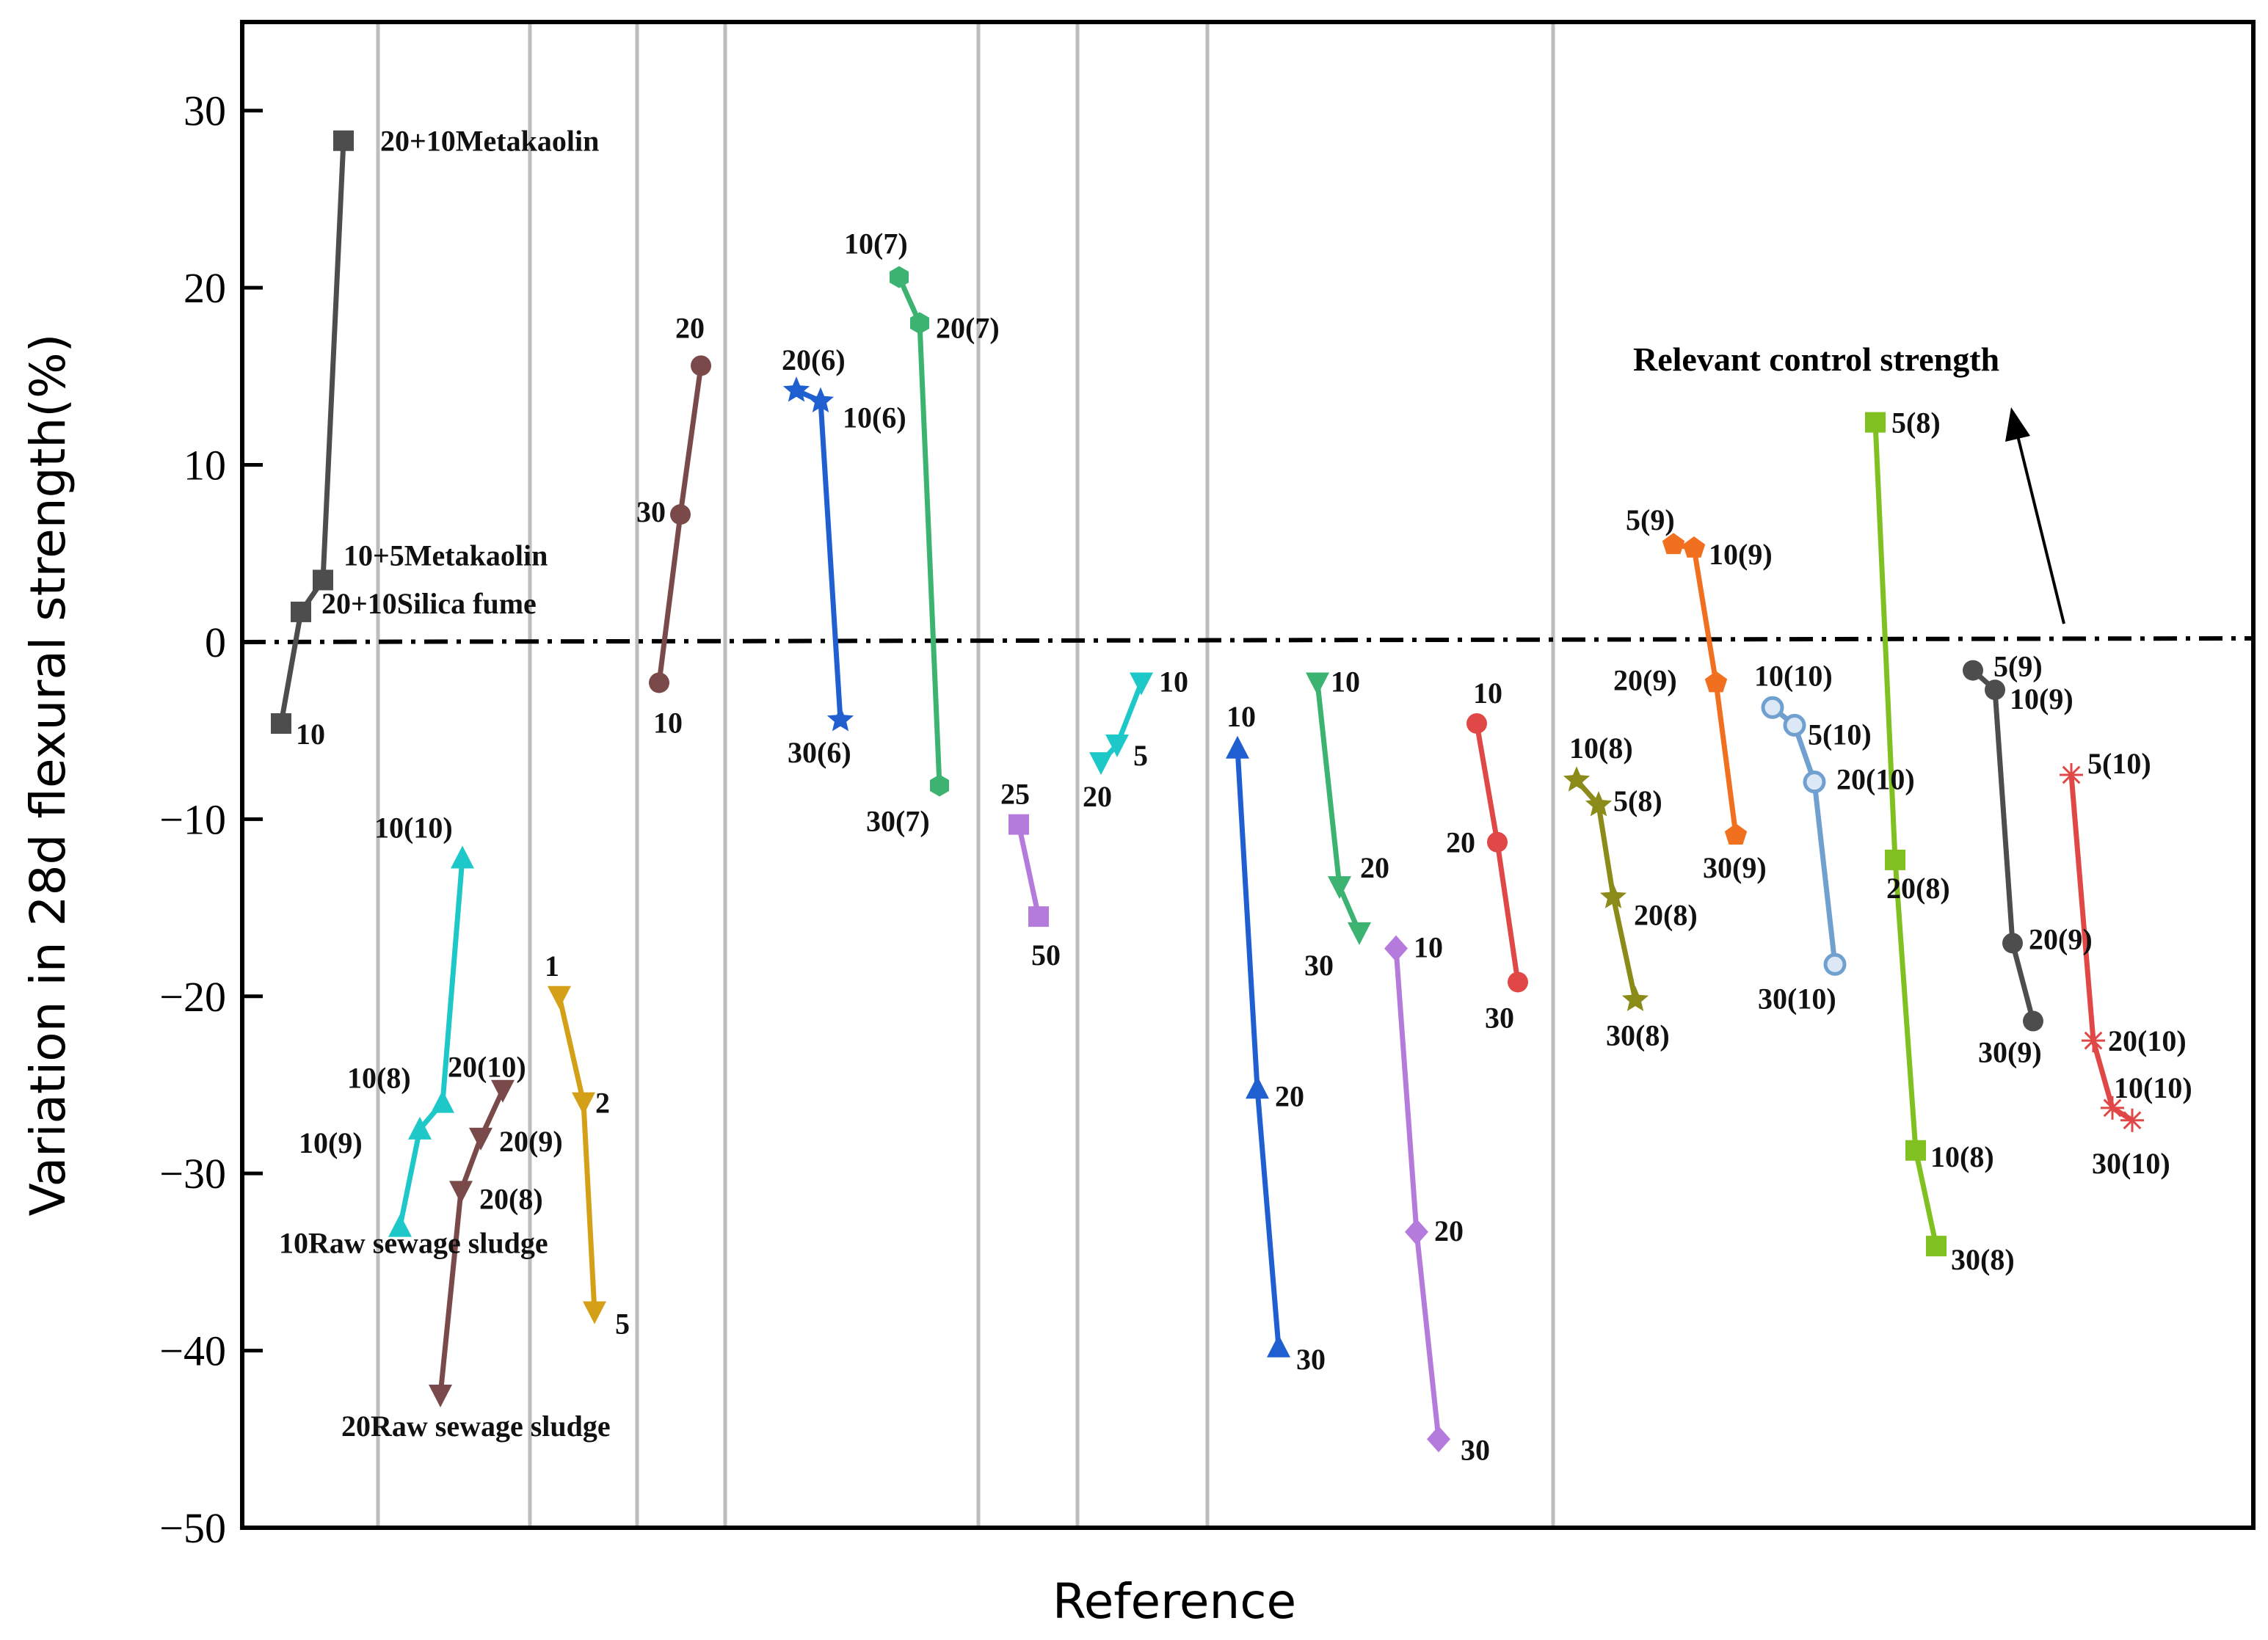 Image resolution: width=2268 pixels, height=1640 pixels. I want to click on series-15-label-4: 30(9), so click(1735, 867).